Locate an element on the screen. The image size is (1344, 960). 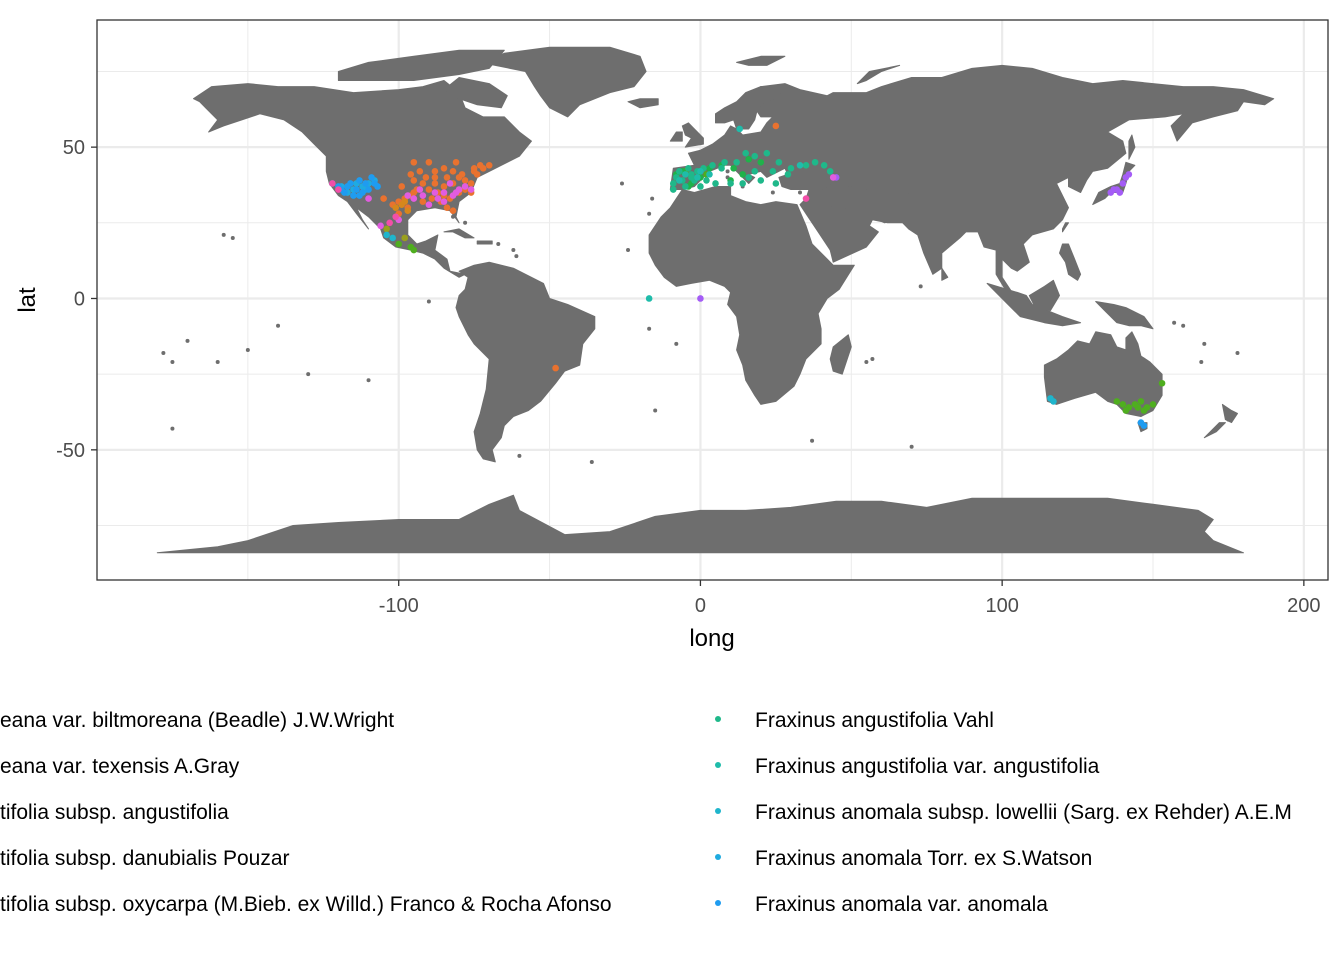
y-tick-label: 0 is located at coordinates (79, 299).